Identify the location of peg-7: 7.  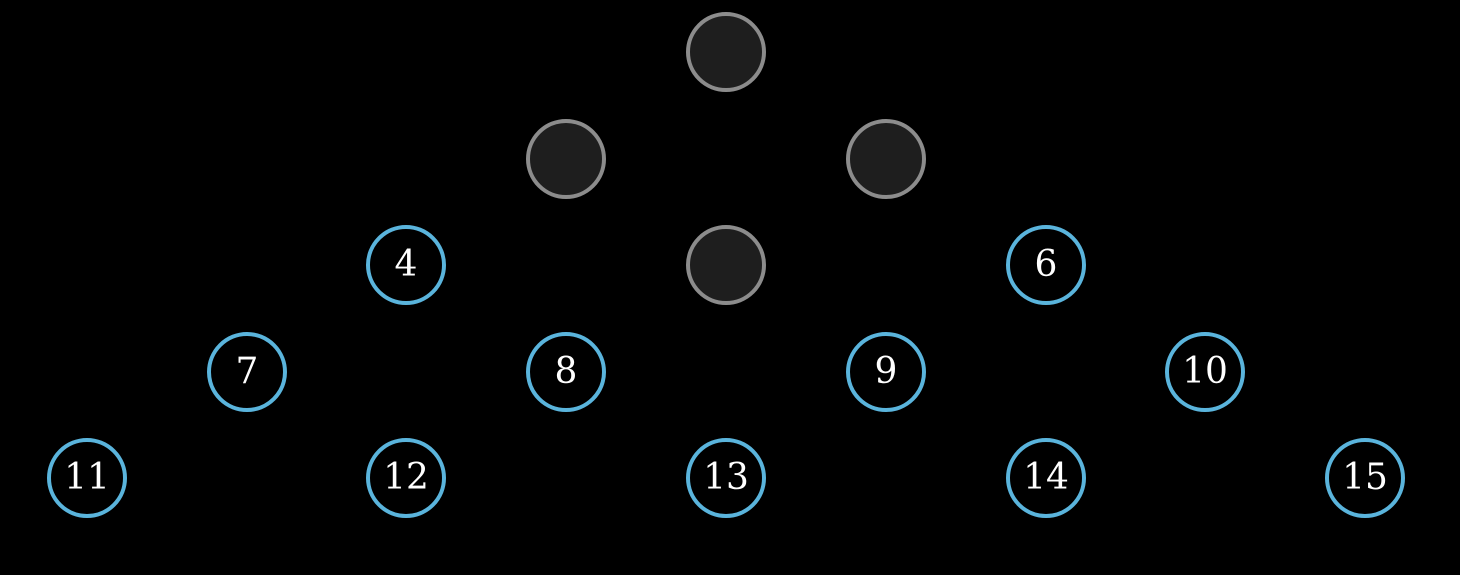
(247, 372).